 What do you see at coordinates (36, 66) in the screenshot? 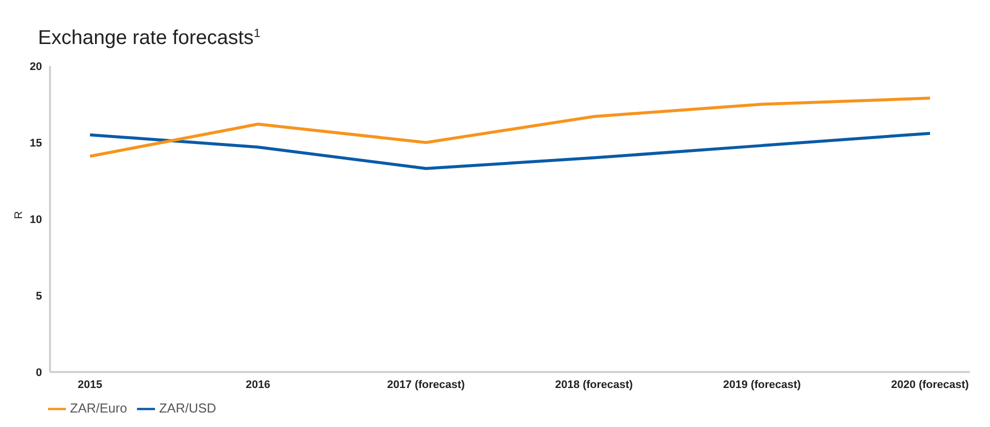
I see `y-tick-label: 20` at bounding box center [36, 66].